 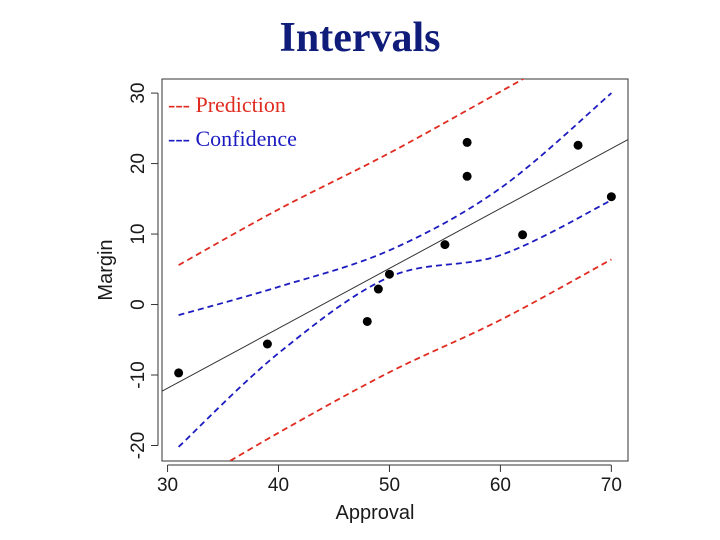 I want to click on y-tick-label: 20, so click(x=138, y=163).